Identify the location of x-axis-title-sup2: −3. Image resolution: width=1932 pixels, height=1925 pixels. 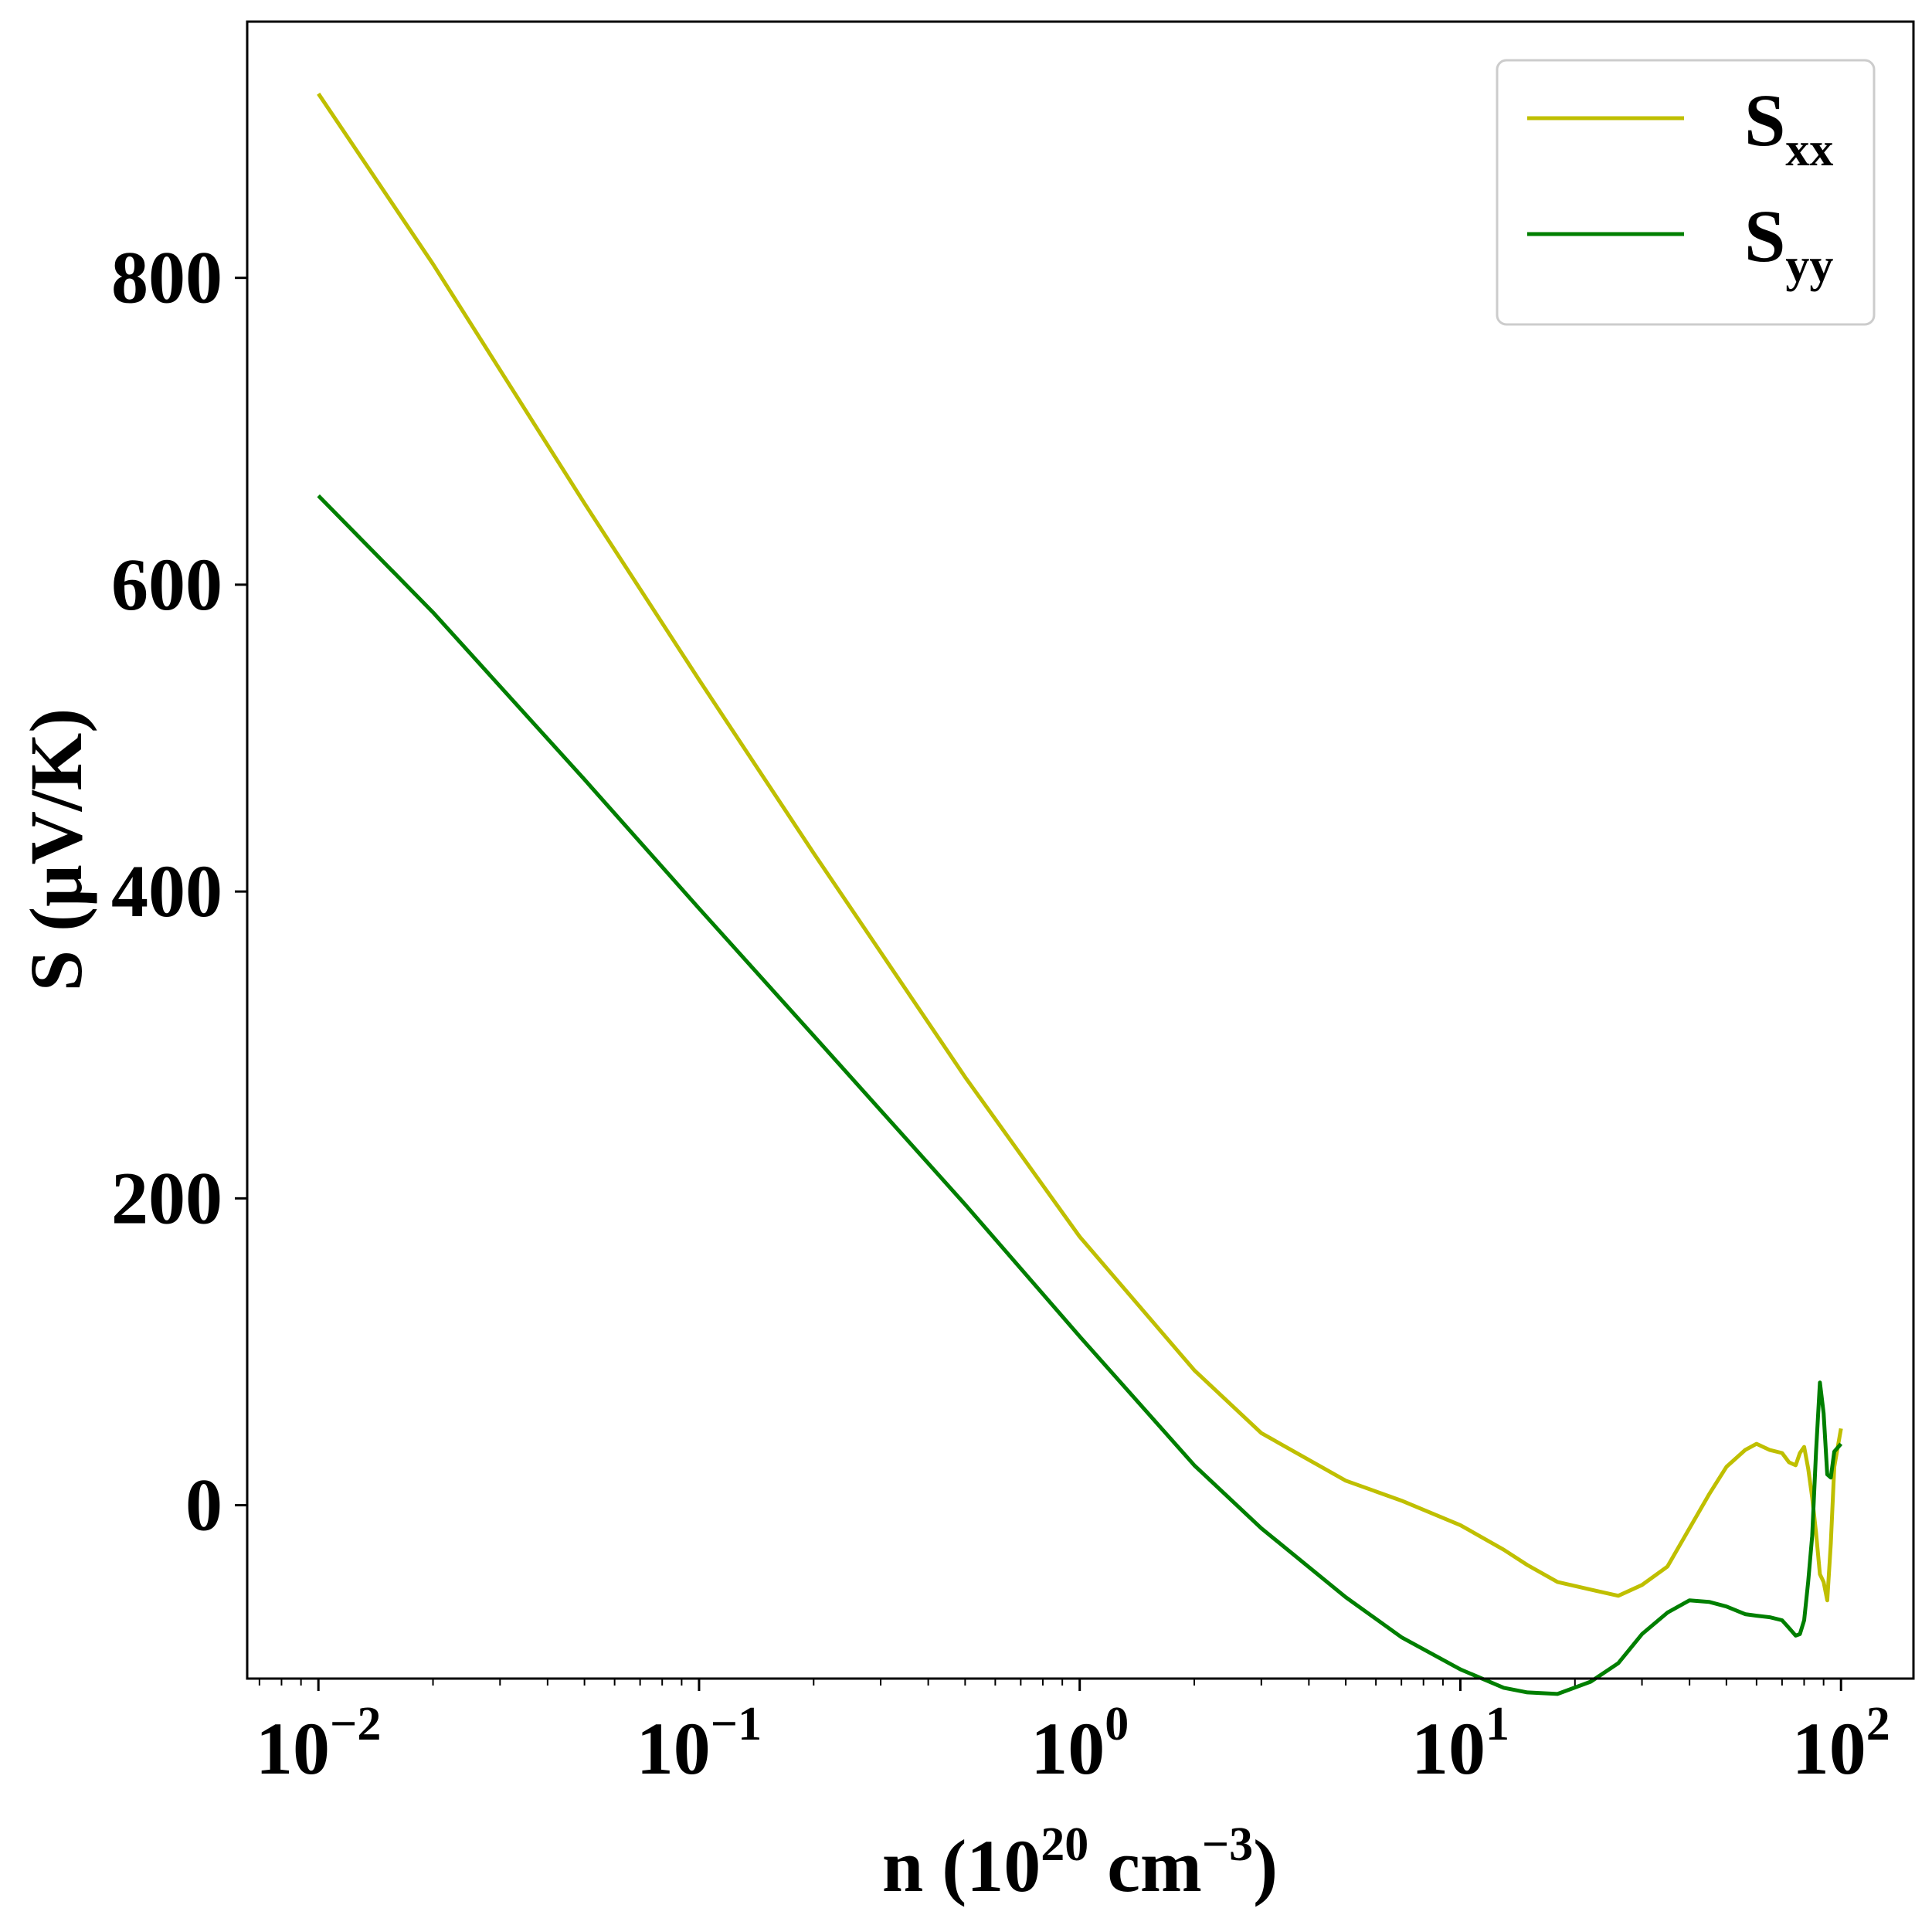
(1228, 1844).